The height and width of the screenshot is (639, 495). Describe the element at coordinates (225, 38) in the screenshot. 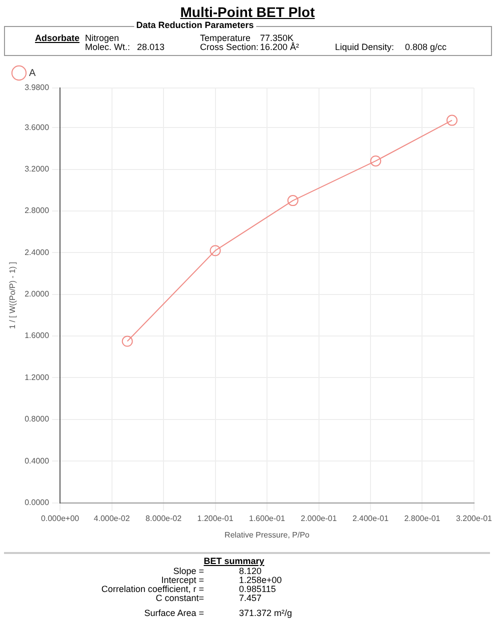

I see `text: Temperature` at that location.